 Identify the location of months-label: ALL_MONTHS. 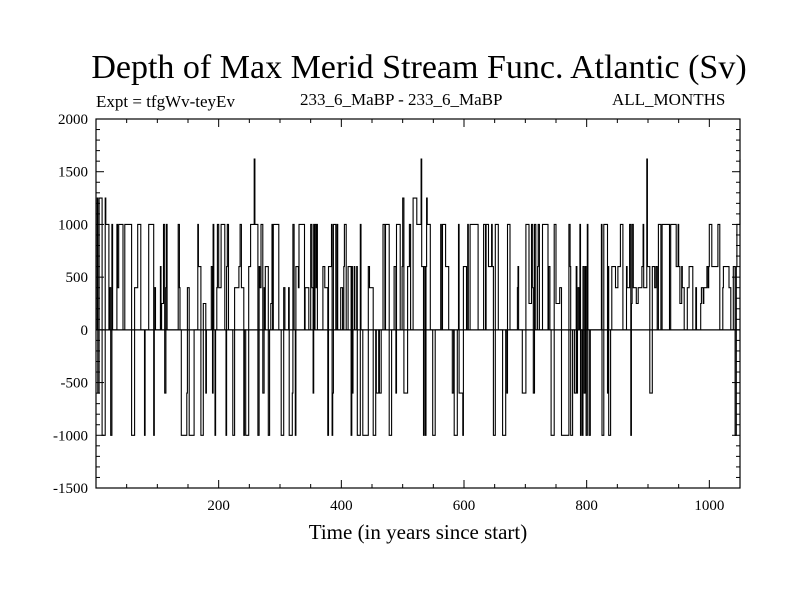
(669, 99).